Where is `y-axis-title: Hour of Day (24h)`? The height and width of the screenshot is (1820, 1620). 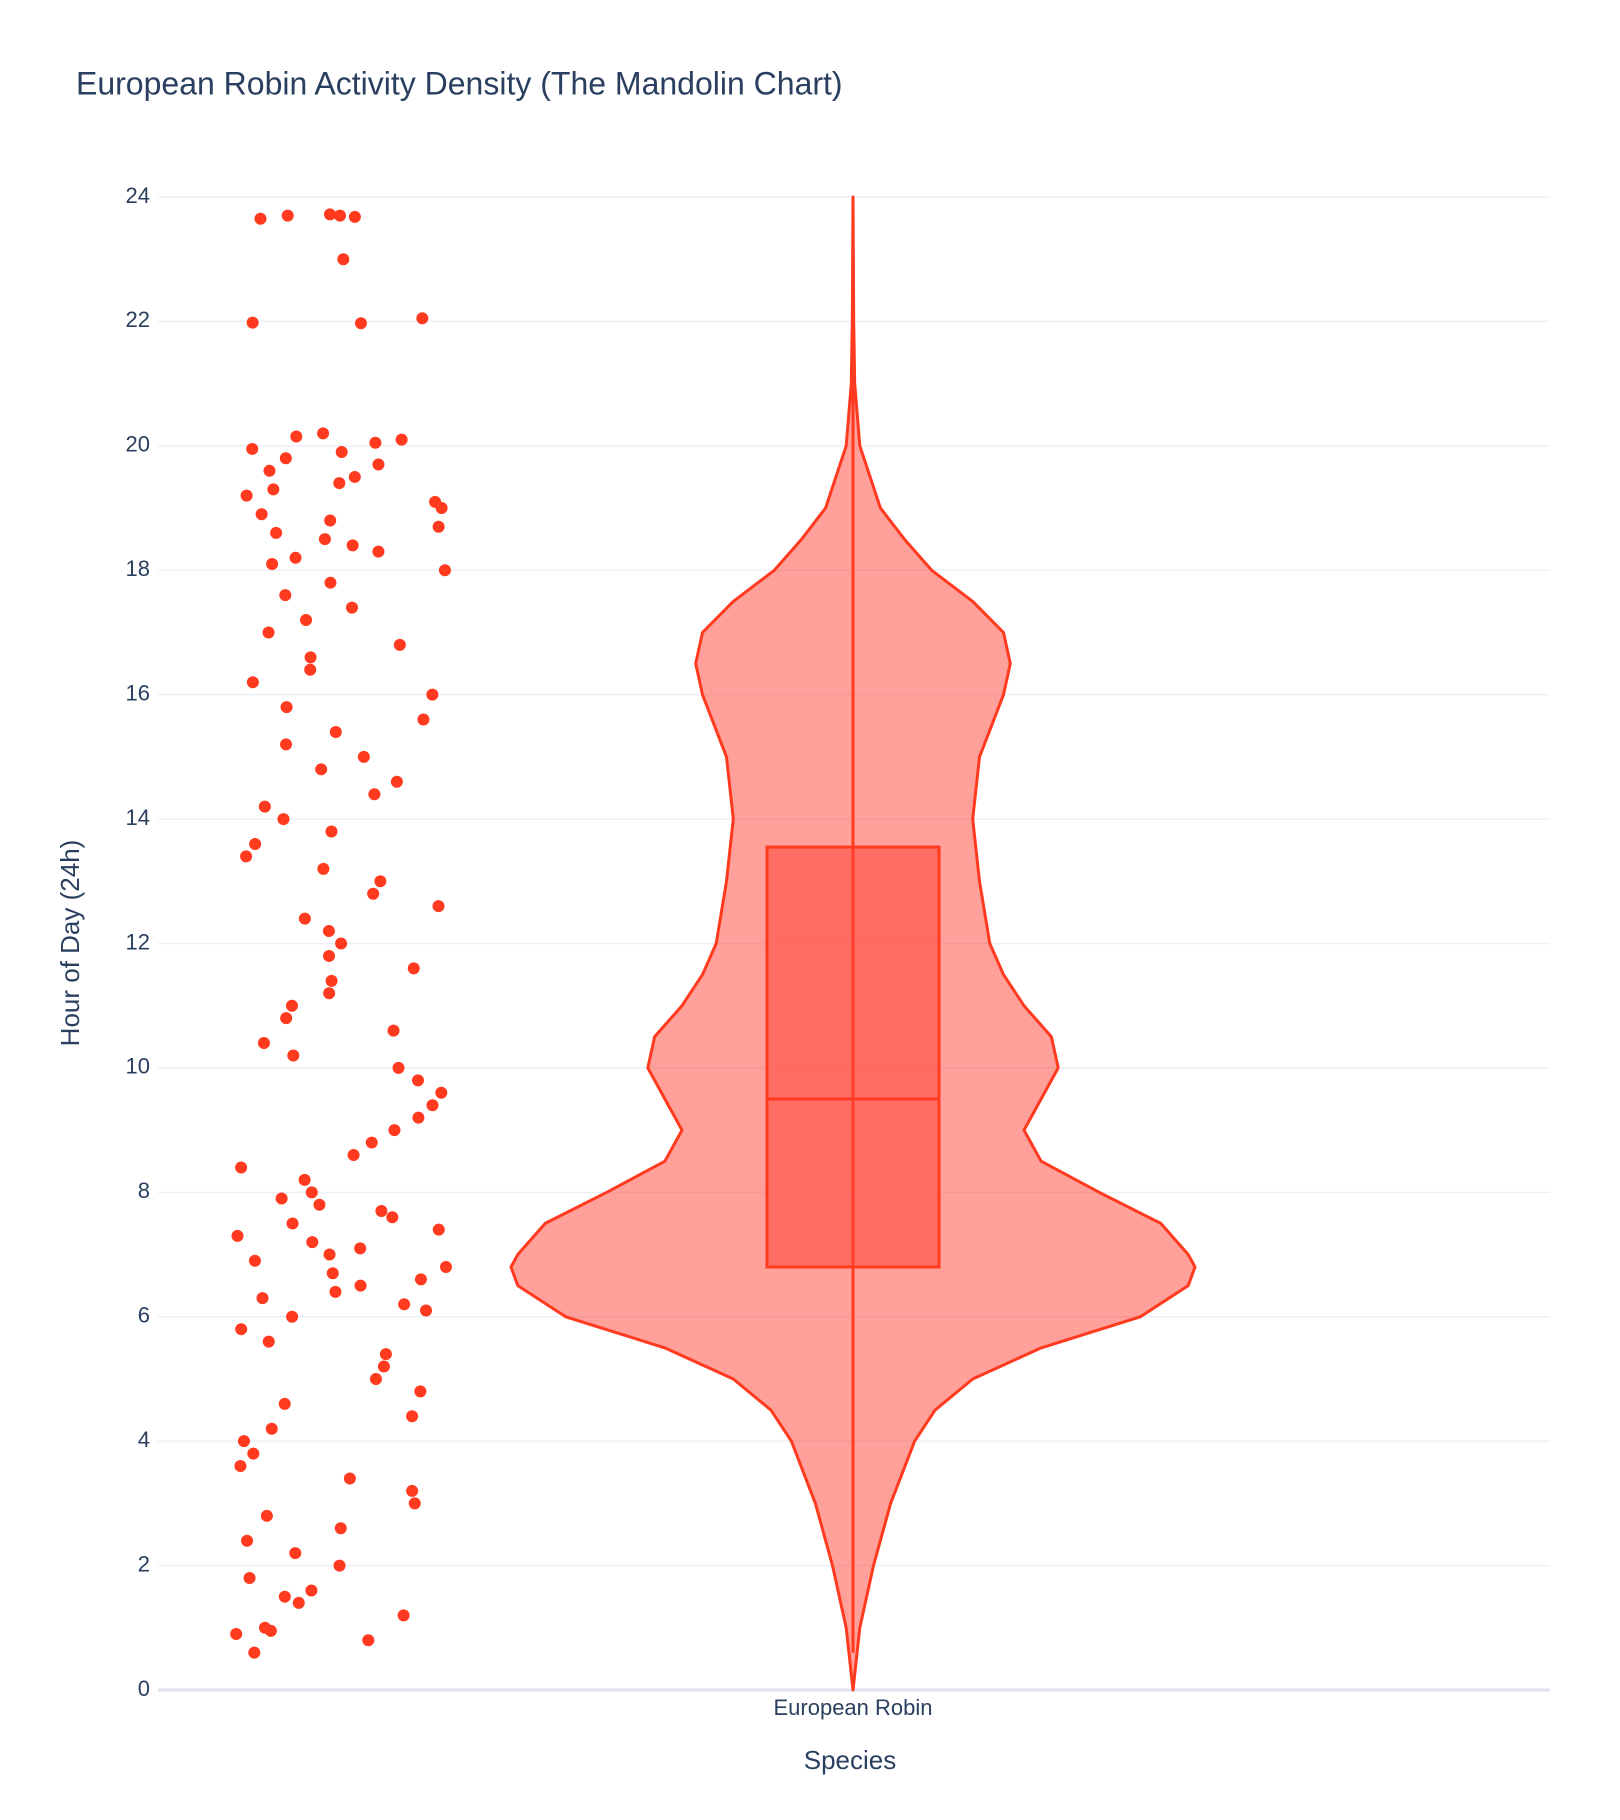 y-axis-title: Hour of Day (24h) is located at coordinates (70, 943).